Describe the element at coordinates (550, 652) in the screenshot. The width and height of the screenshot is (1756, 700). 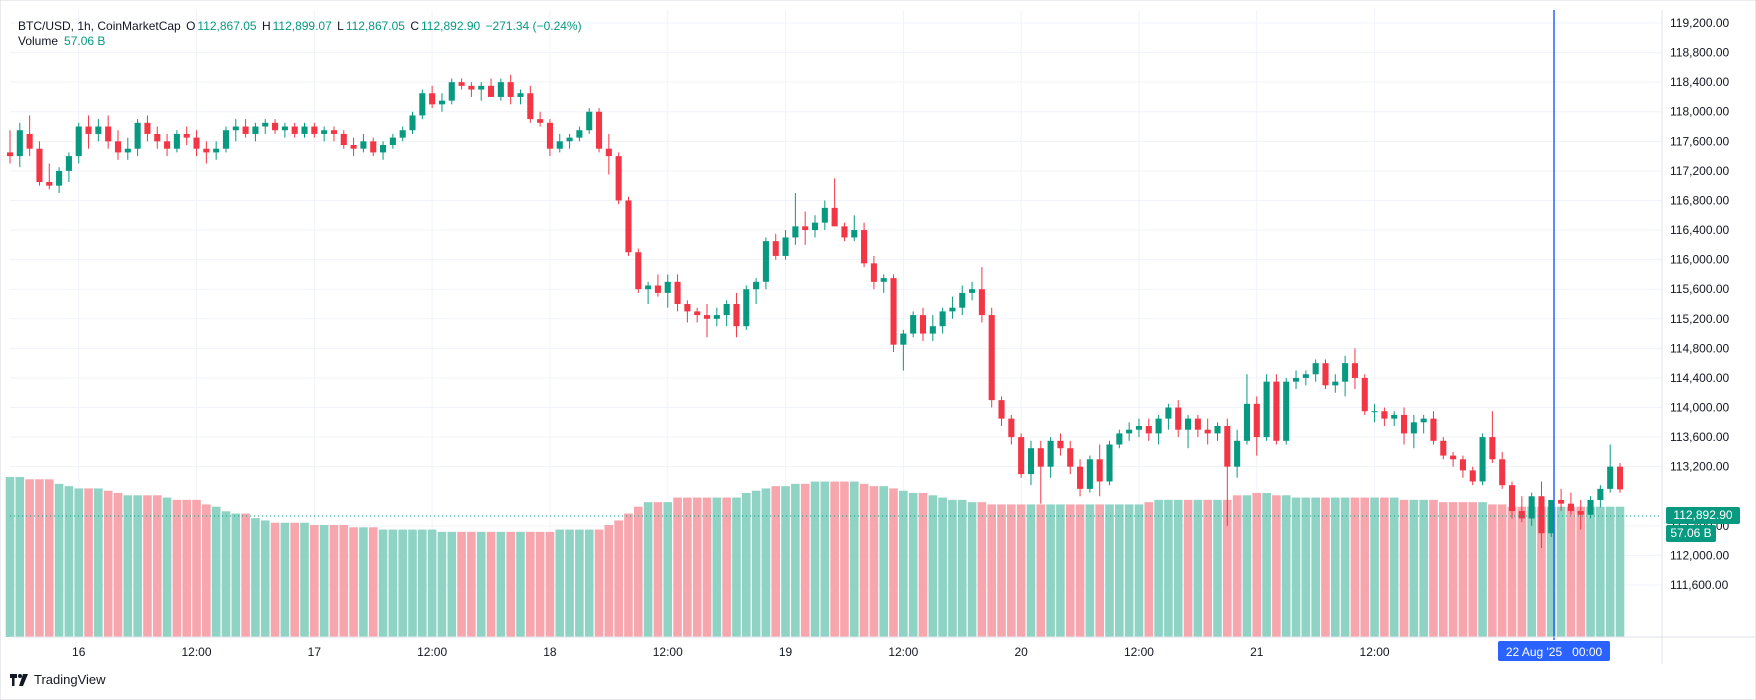
I see `time-tick-label: 18` at that location.